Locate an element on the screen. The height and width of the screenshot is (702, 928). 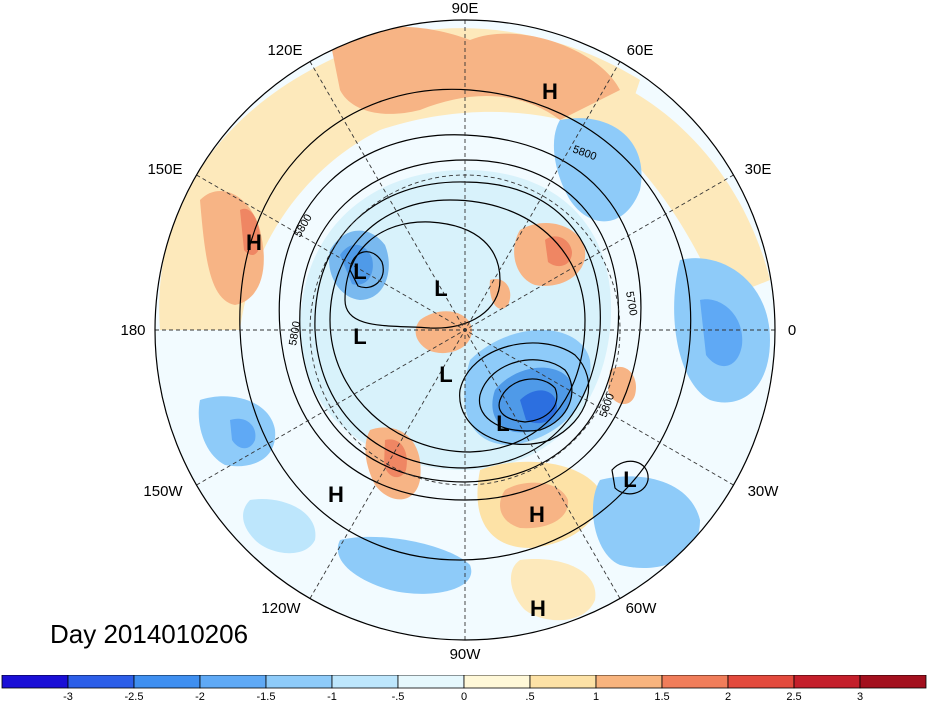
lon-label-0: 0 is located at coordinates (792, 330).